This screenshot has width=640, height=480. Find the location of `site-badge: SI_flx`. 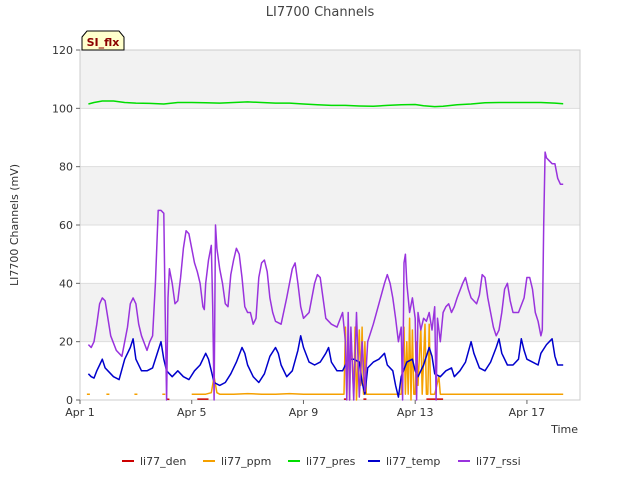

site-badge: SI_flx is located at coordinates (103, 40).